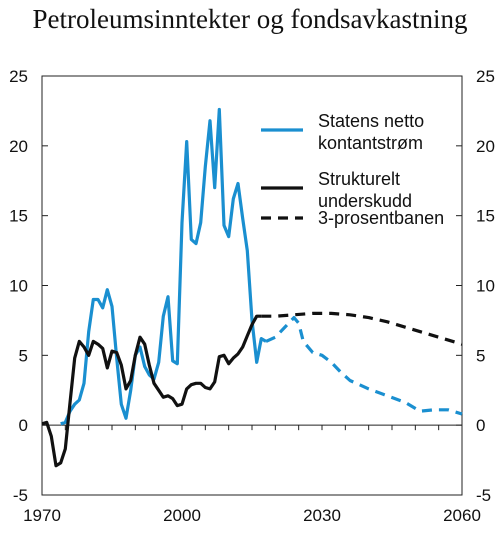 Image resolution: width=500 pixels, height=543 pixels. Describe the element at coordinates (485, 216) in the screenshot. I see `y-tick-label-right: 15` at that location.